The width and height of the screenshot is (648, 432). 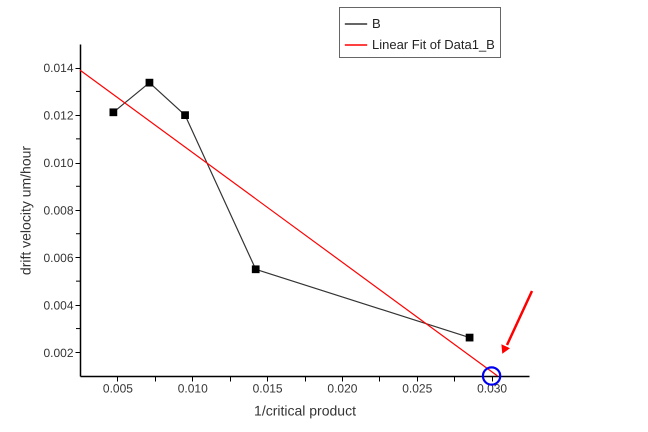 I want to click on x-tick-label: 0.010, so click(x=193, y=389).